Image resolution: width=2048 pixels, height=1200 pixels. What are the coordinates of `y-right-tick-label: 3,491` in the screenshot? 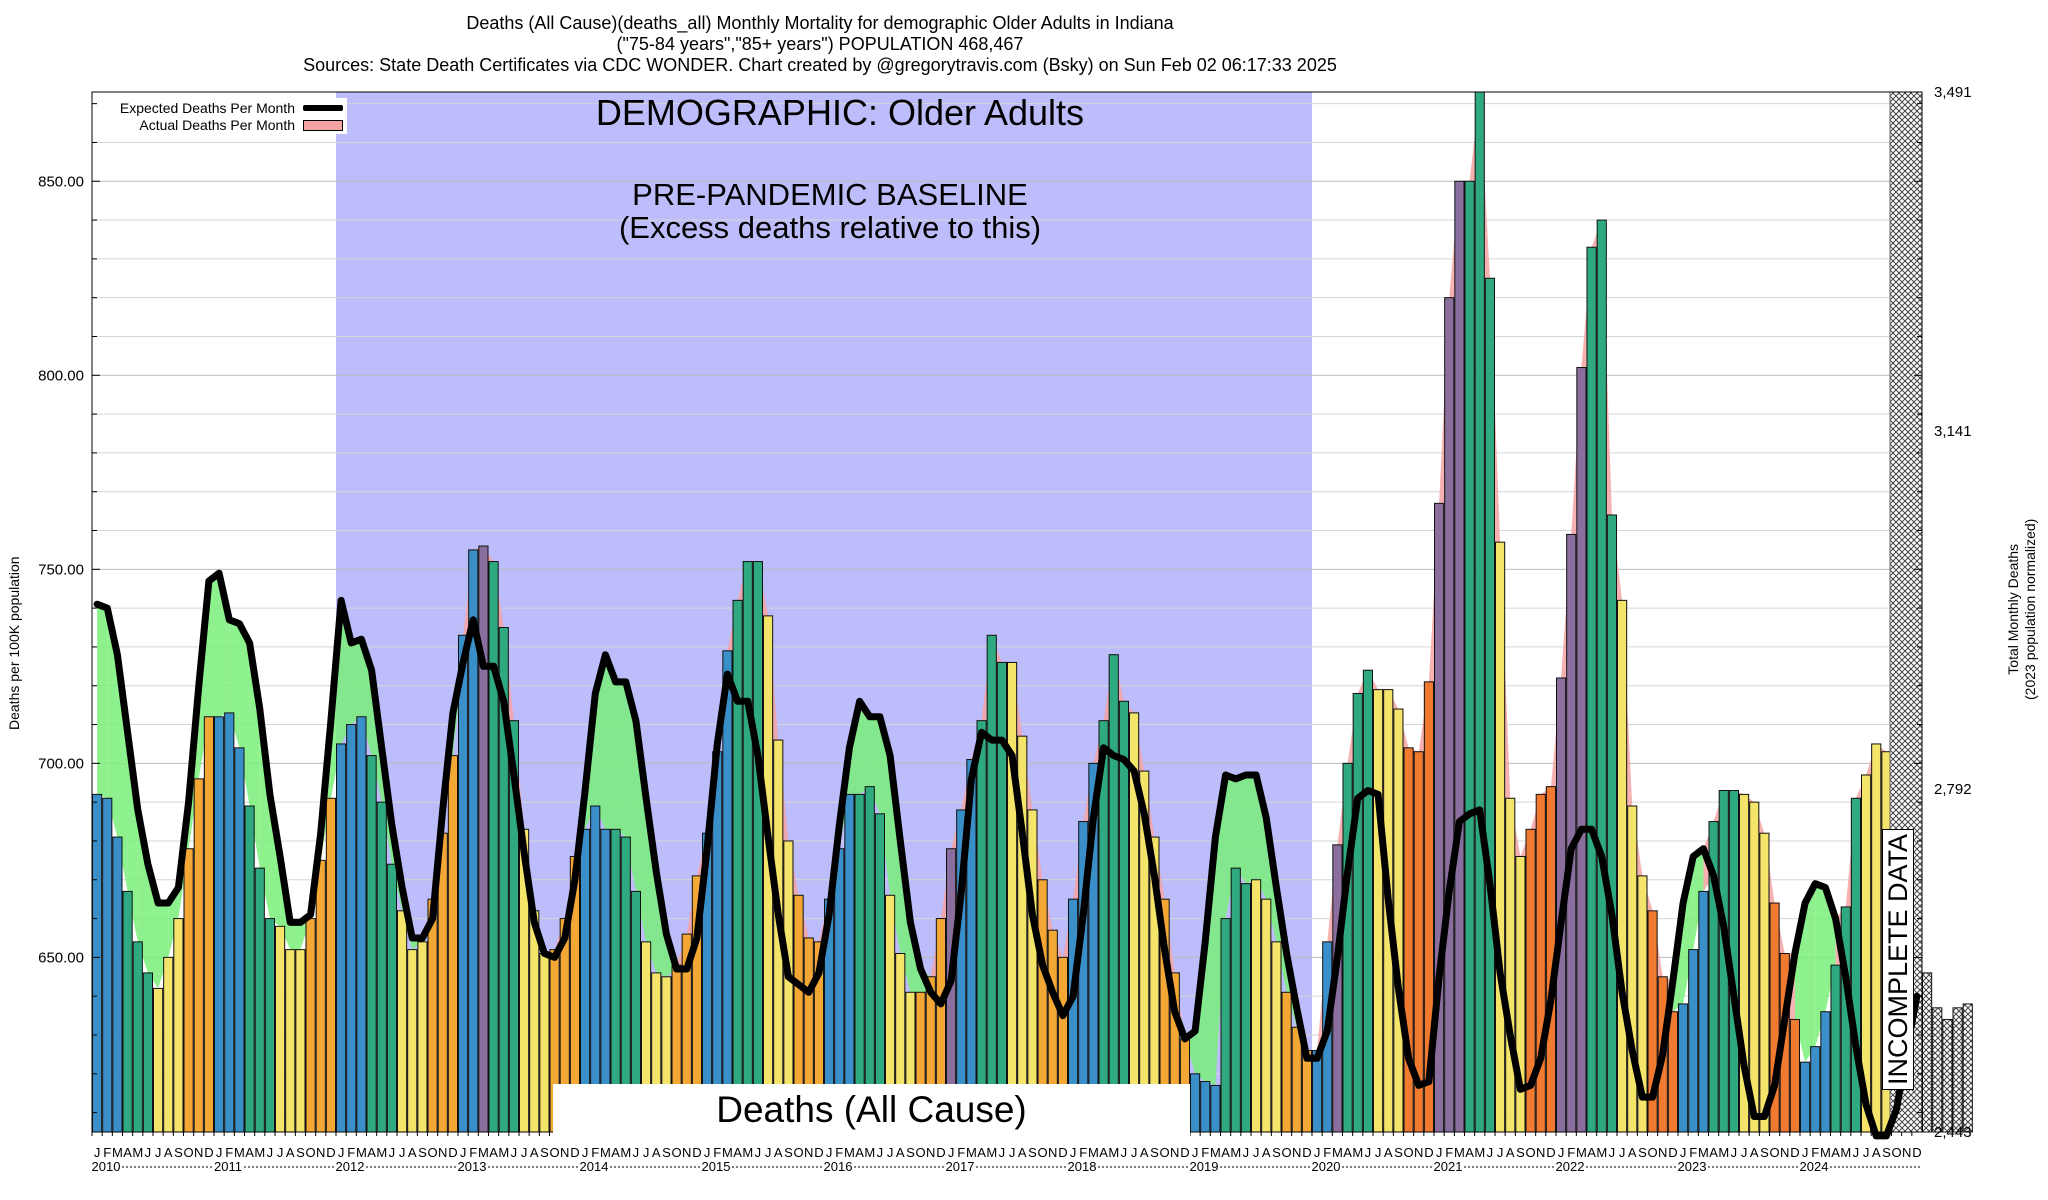 It's located at (1953, 92).